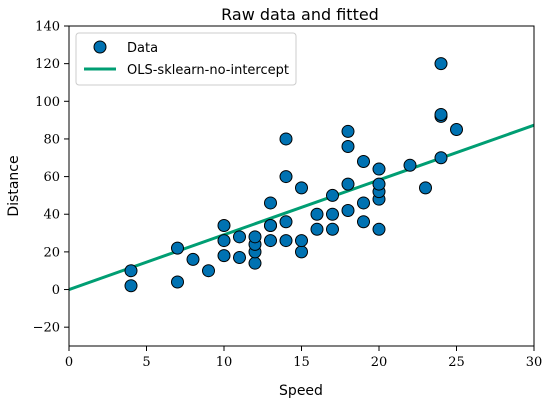 The height and width of the screenshot is (404, 548). What do you see at coordinates (47, 102) in the screenshot?
I see `y-tick-label: 100` at bounding box center [47, 102].